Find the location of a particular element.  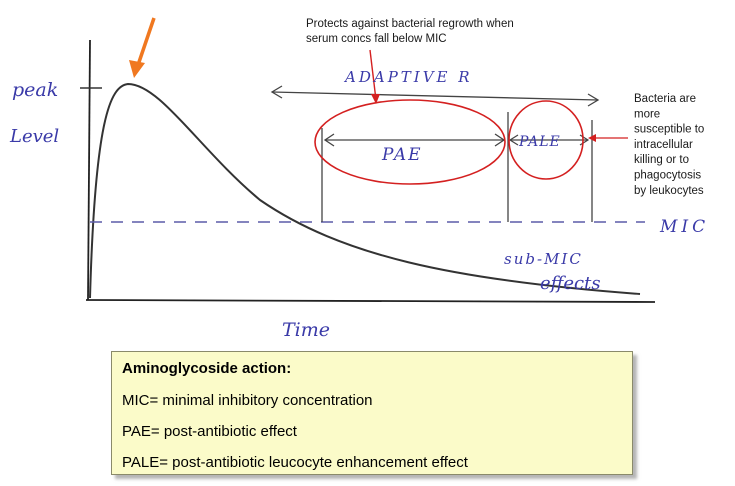

peak-arrow is located at coordinates (145, 43).